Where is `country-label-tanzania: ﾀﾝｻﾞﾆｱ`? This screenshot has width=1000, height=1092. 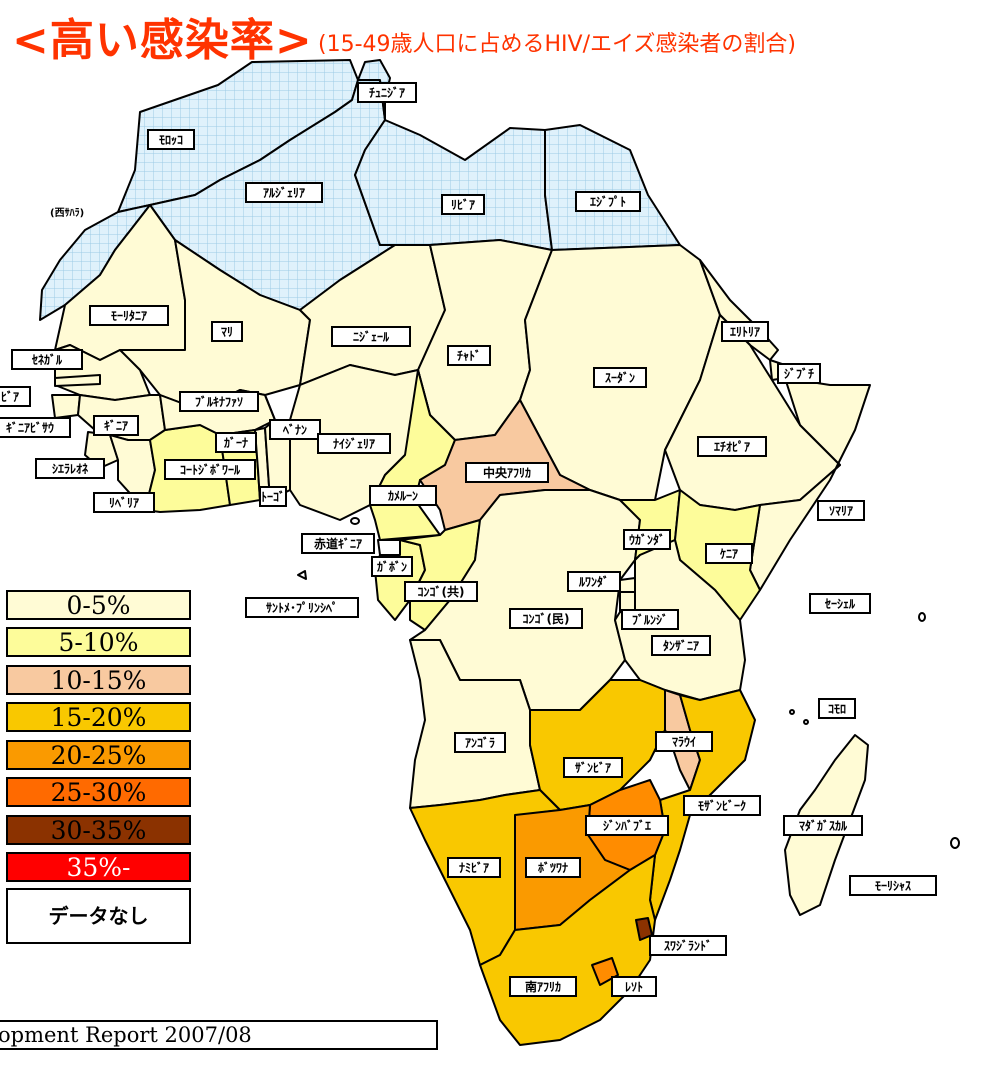
country-label-tanzania: ﾀﾝｻﾞﾆｱ is located at coordinates (681, 645).